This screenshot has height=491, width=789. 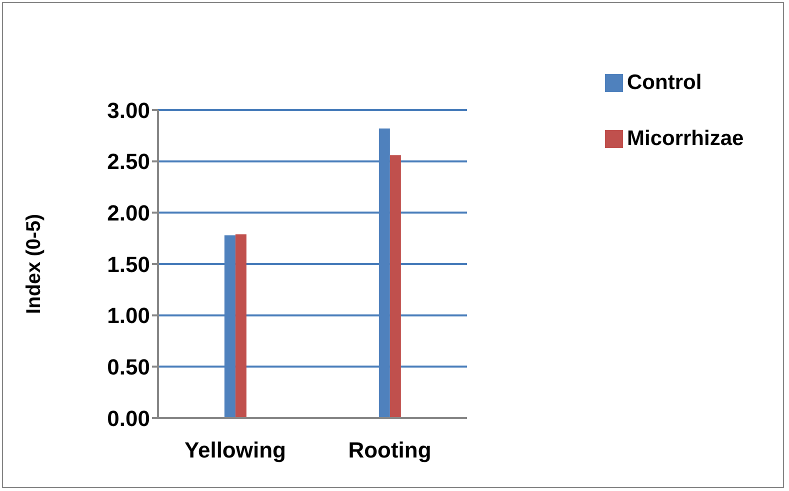 What do you see at coordinates (685, 138) in the screenshot?
I see `legend-label: Micorrhizae` at bounding box center [685, 138].